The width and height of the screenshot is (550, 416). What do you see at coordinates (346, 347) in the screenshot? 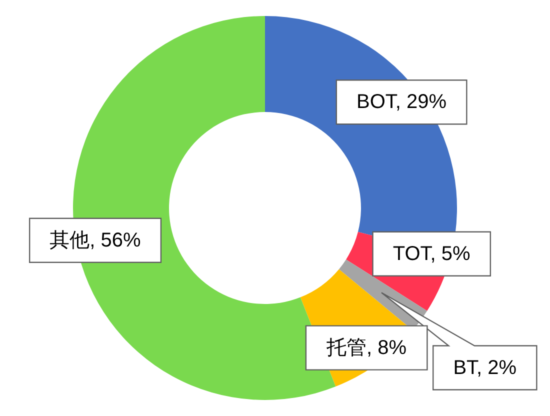
I see `slice-label: 托管` at bounding box center [346, 347].